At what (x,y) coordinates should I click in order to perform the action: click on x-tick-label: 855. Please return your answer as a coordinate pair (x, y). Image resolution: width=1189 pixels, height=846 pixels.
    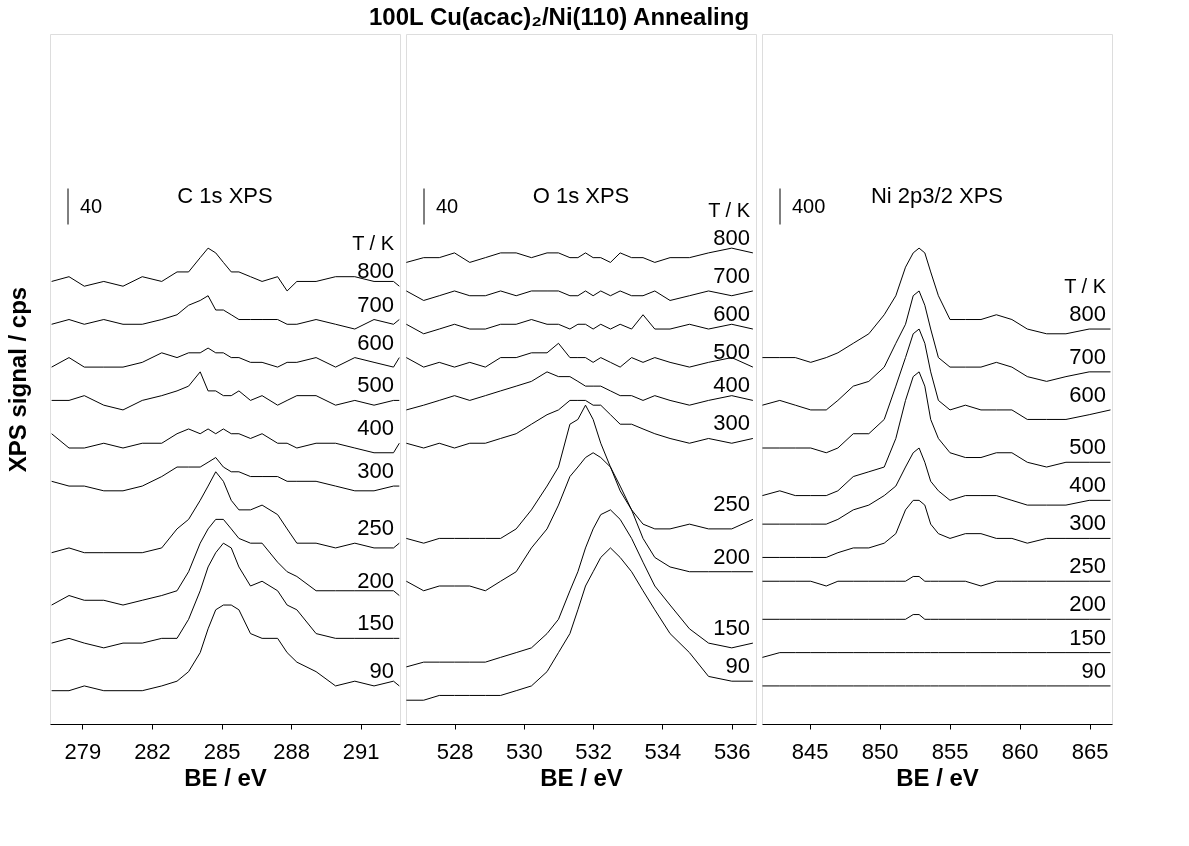
    Looking at the image, I should click on (950, 751).